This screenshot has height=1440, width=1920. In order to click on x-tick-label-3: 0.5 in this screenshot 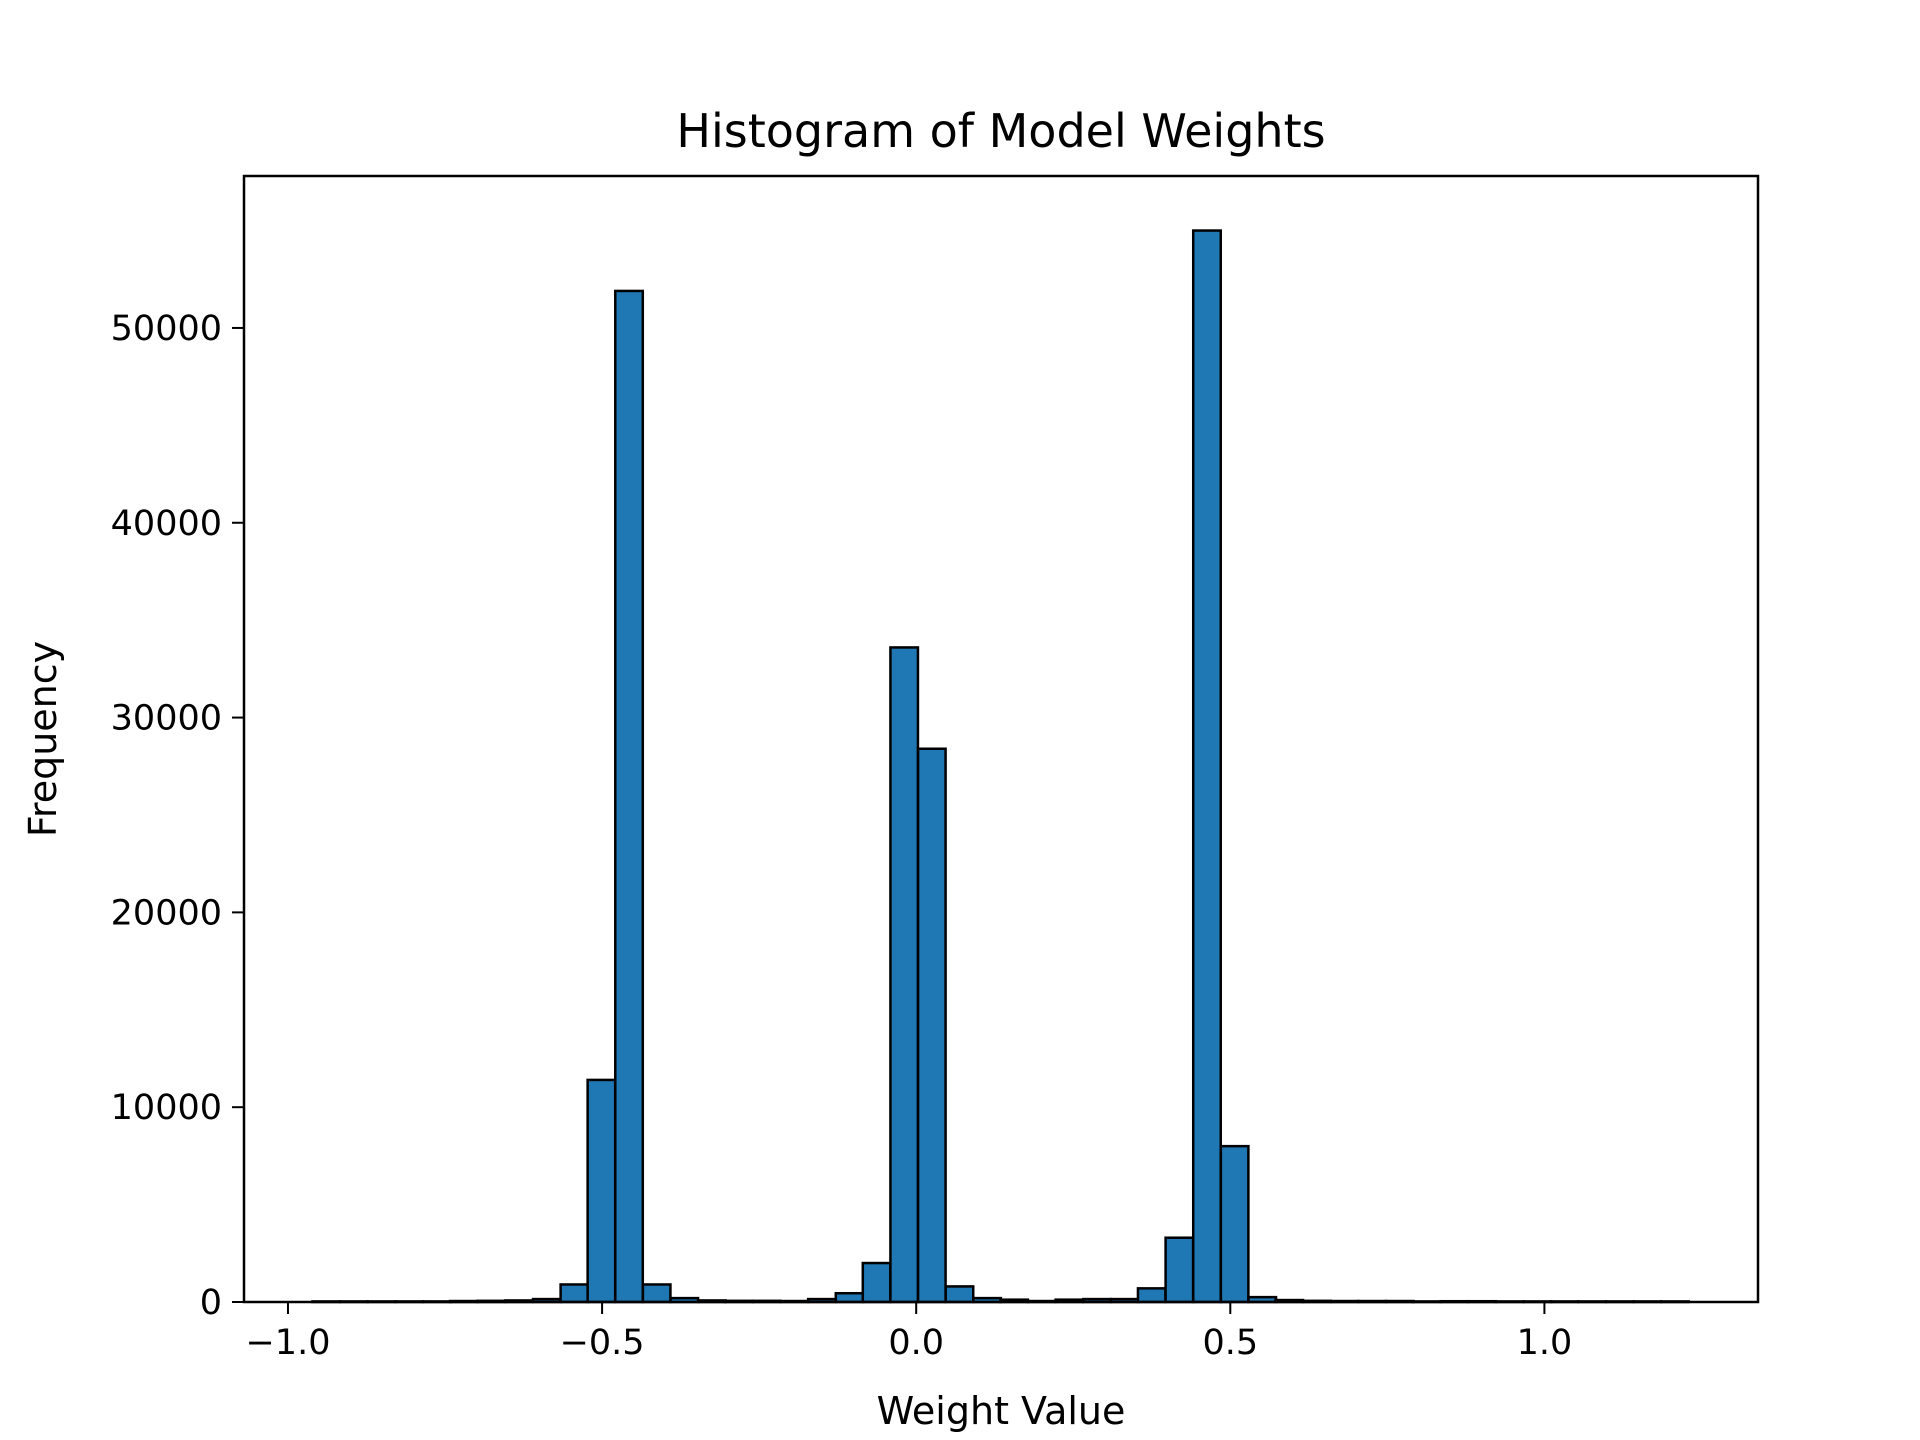, I will do `click(1230, 1343)`.